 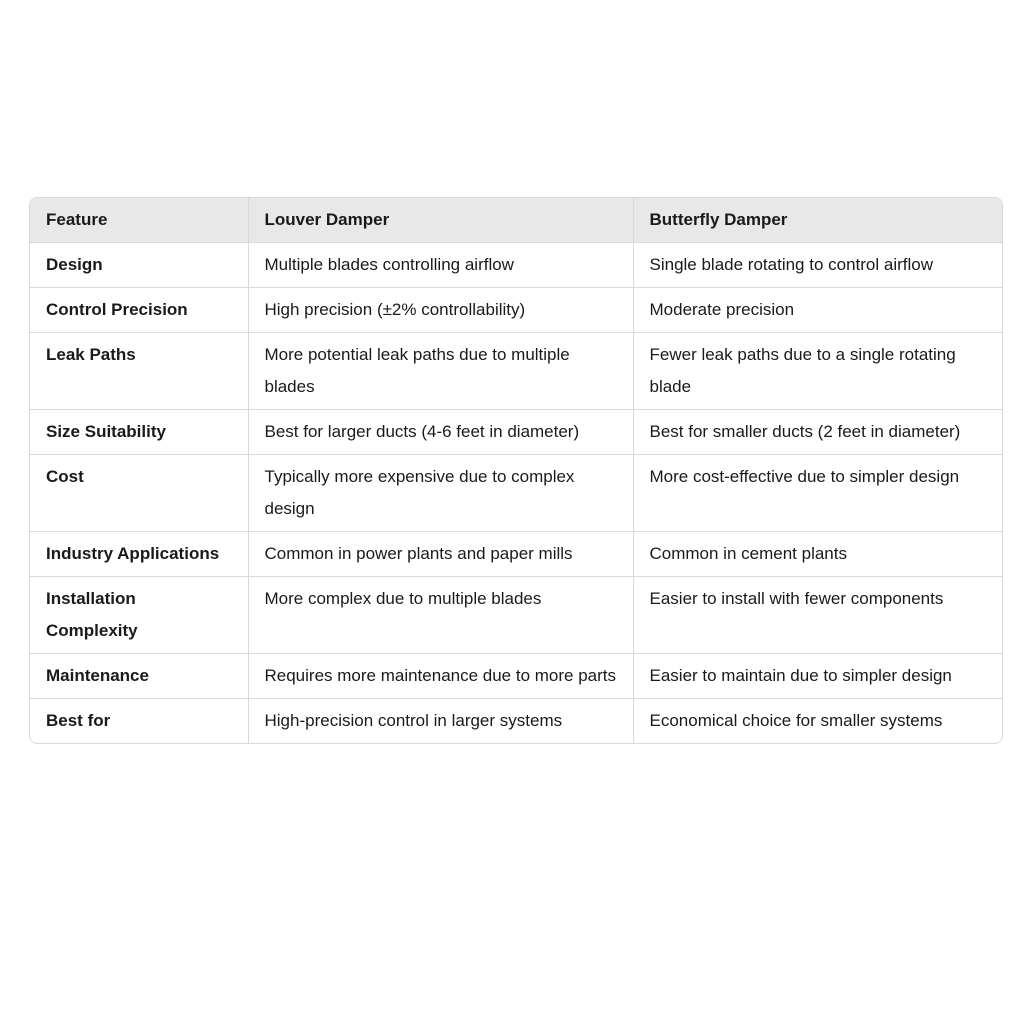 What do you see at coordinates (139, 615) in the screenshot?
I see `feature-cell: Installation Complexity` at bounding box center [139, 615].